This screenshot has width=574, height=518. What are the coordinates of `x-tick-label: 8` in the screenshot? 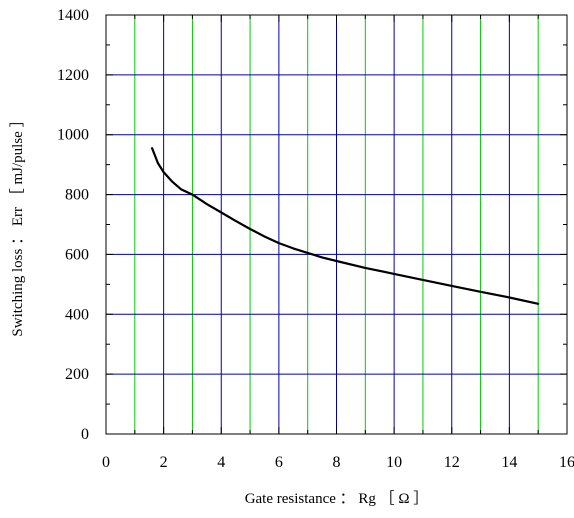 It's located at (337, 462).